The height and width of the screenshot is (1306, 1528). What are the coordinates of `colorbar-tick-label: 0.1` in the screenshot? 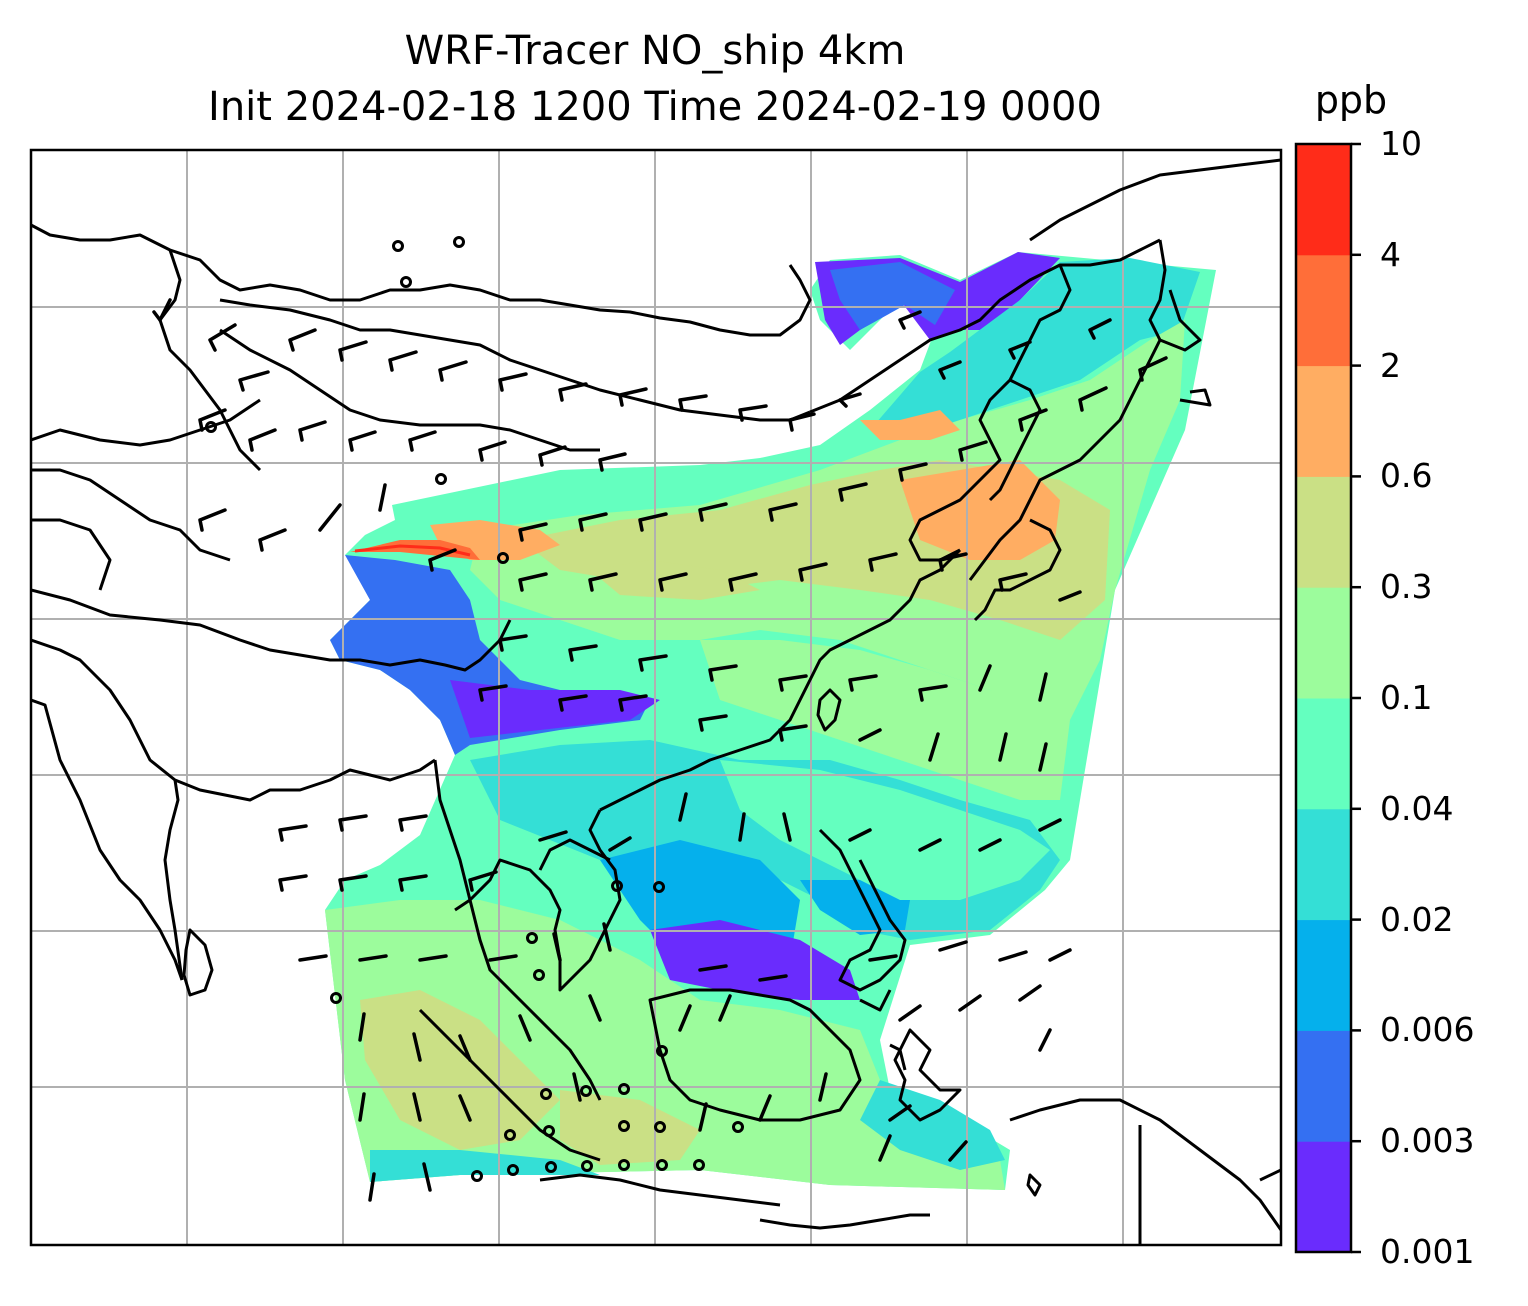 It's located at (1406, 697).